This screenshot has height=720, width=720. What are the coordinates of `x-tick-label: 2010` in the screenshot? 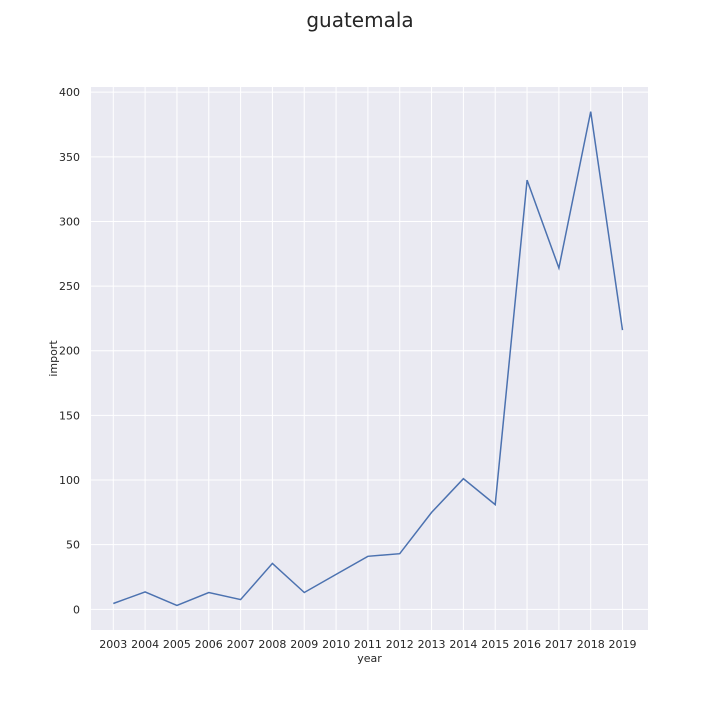 It's located at (336, 644).